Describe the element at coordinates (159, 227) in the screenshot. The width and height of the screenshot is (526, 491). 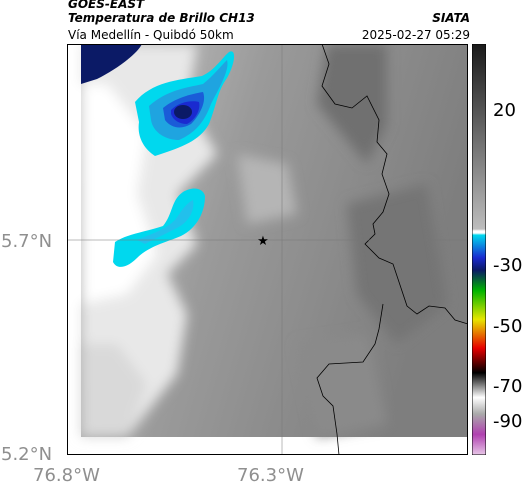
I see `cold-cloud-band` at that location.